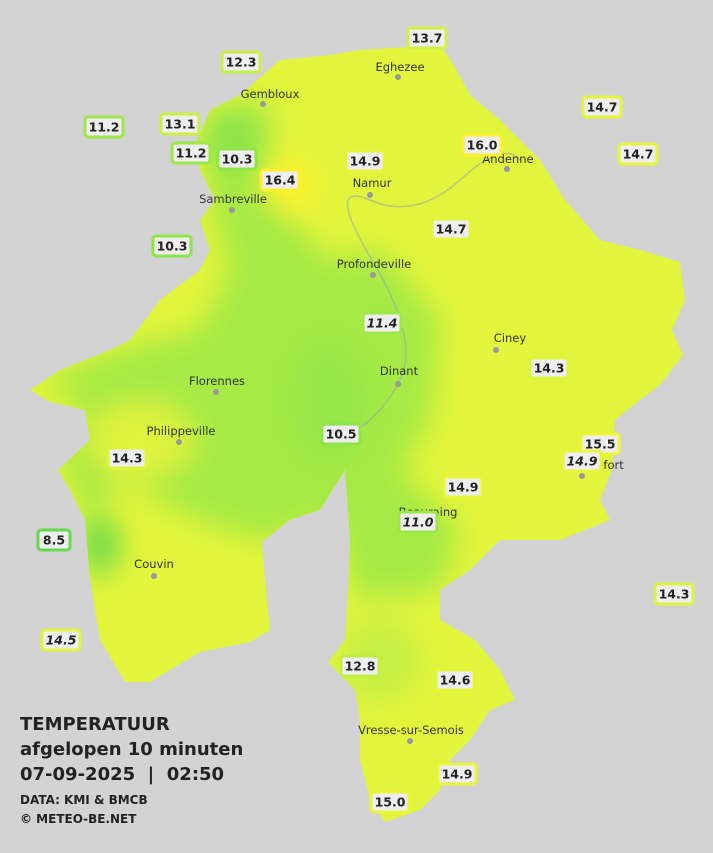 The width and height of the screenshot is (713, 853). I want to click on station-value: 13.7, so click(427, 38).